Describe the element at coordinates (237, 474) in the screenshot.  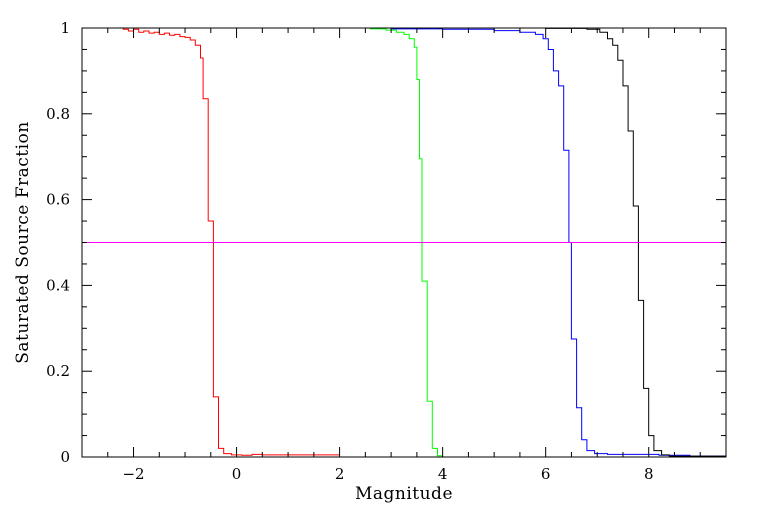
I see `x-tick-label: 0` at that location.